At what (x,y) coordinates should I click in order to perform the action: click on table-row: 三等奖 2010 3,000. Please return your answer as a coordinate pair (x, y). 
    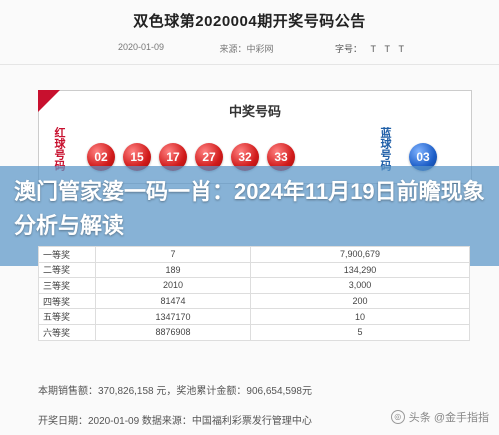
    Looking at the image, I should click on (254, 285).